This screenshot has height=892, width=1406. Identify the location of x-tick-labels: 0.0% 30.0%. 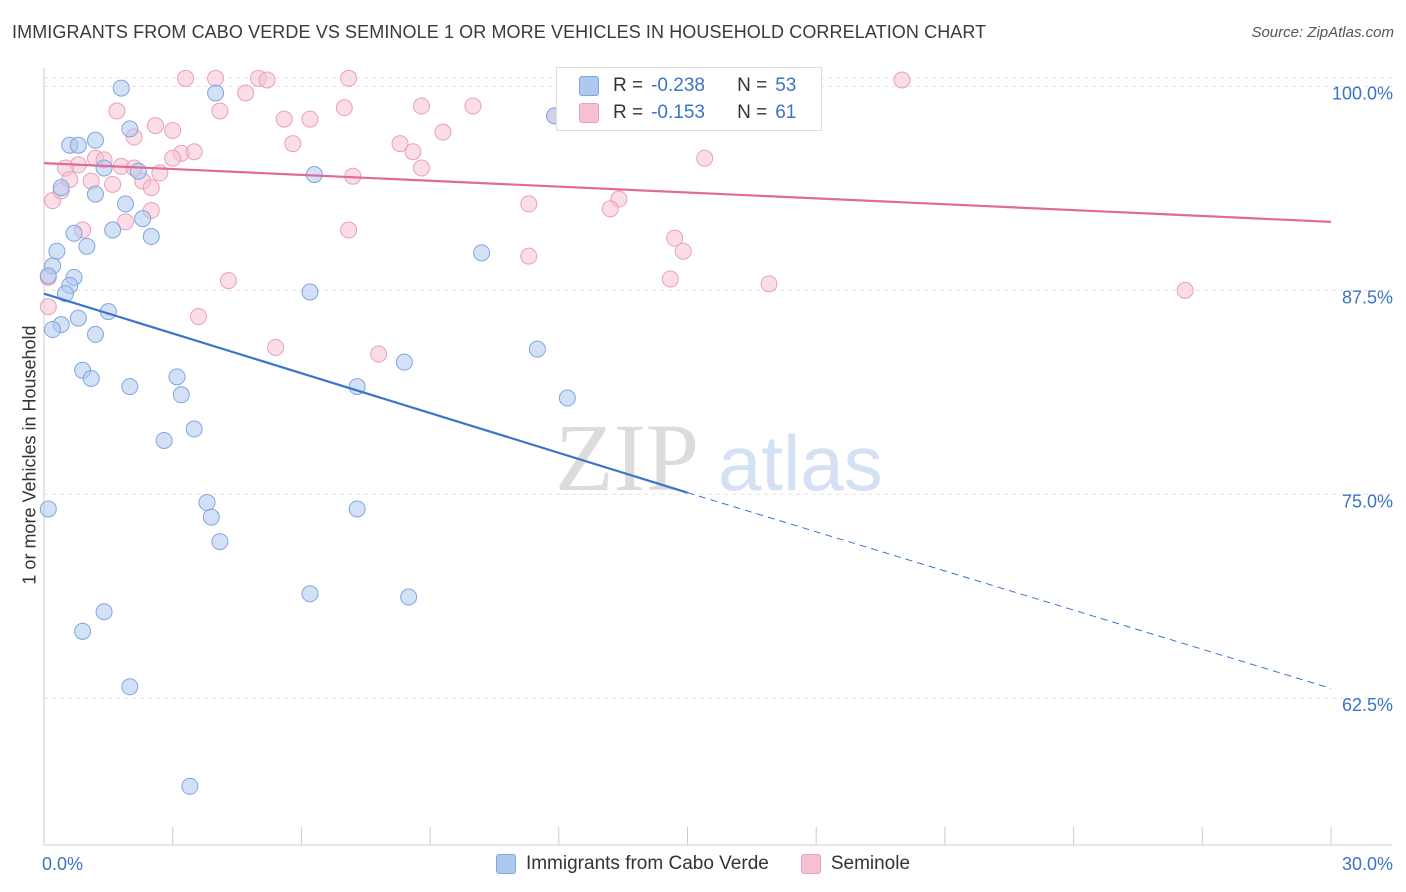
(717, 864).